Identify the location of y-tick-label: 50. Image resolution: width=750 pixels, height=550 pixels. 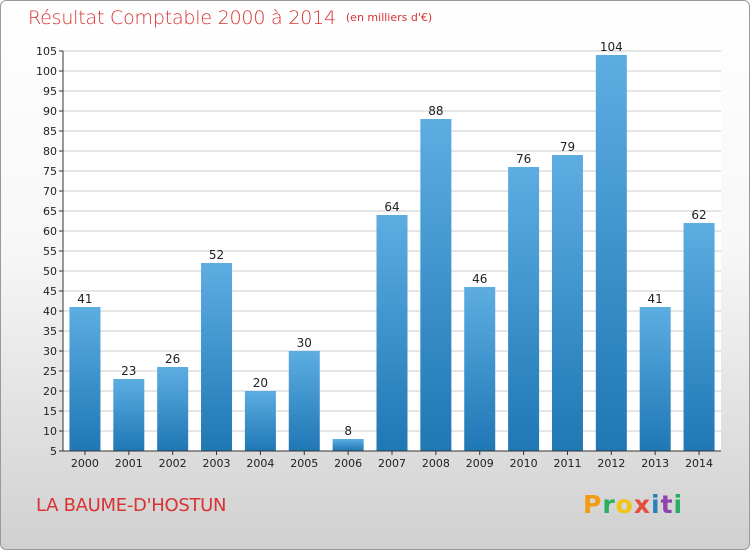
(50, 271).